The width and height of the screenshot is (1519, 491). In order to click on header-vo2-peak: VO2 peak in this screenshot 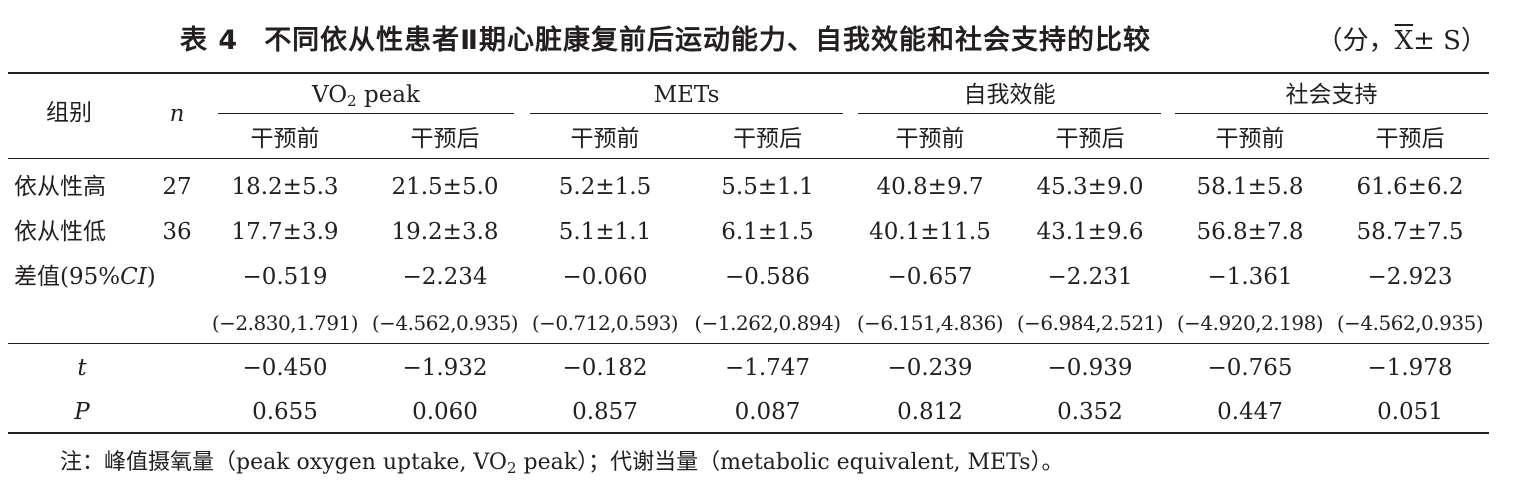, I will do `click(366, 98)`.